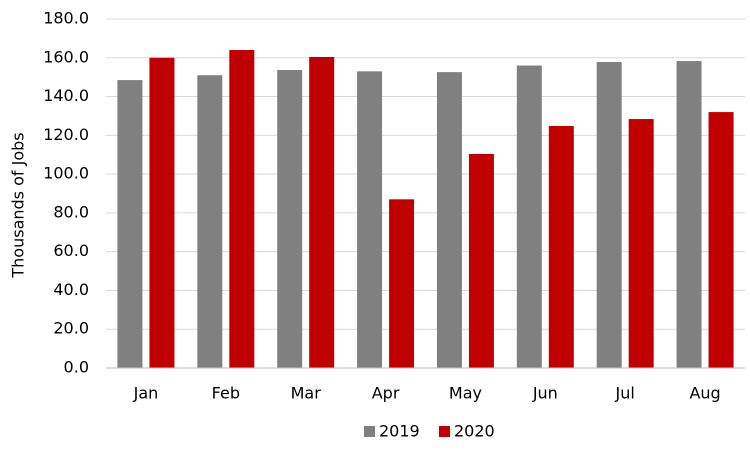  I want to click on y-tick-label: 40.0, so click(71, 289).